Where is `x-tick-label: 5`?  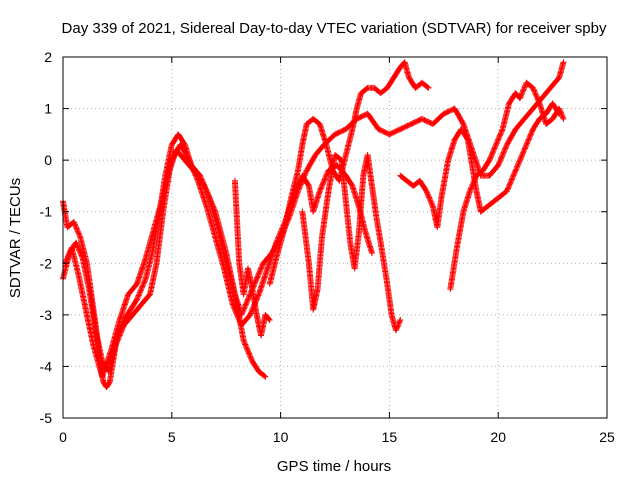 x-tick-label: 5 is located at coordinates (172, 437).